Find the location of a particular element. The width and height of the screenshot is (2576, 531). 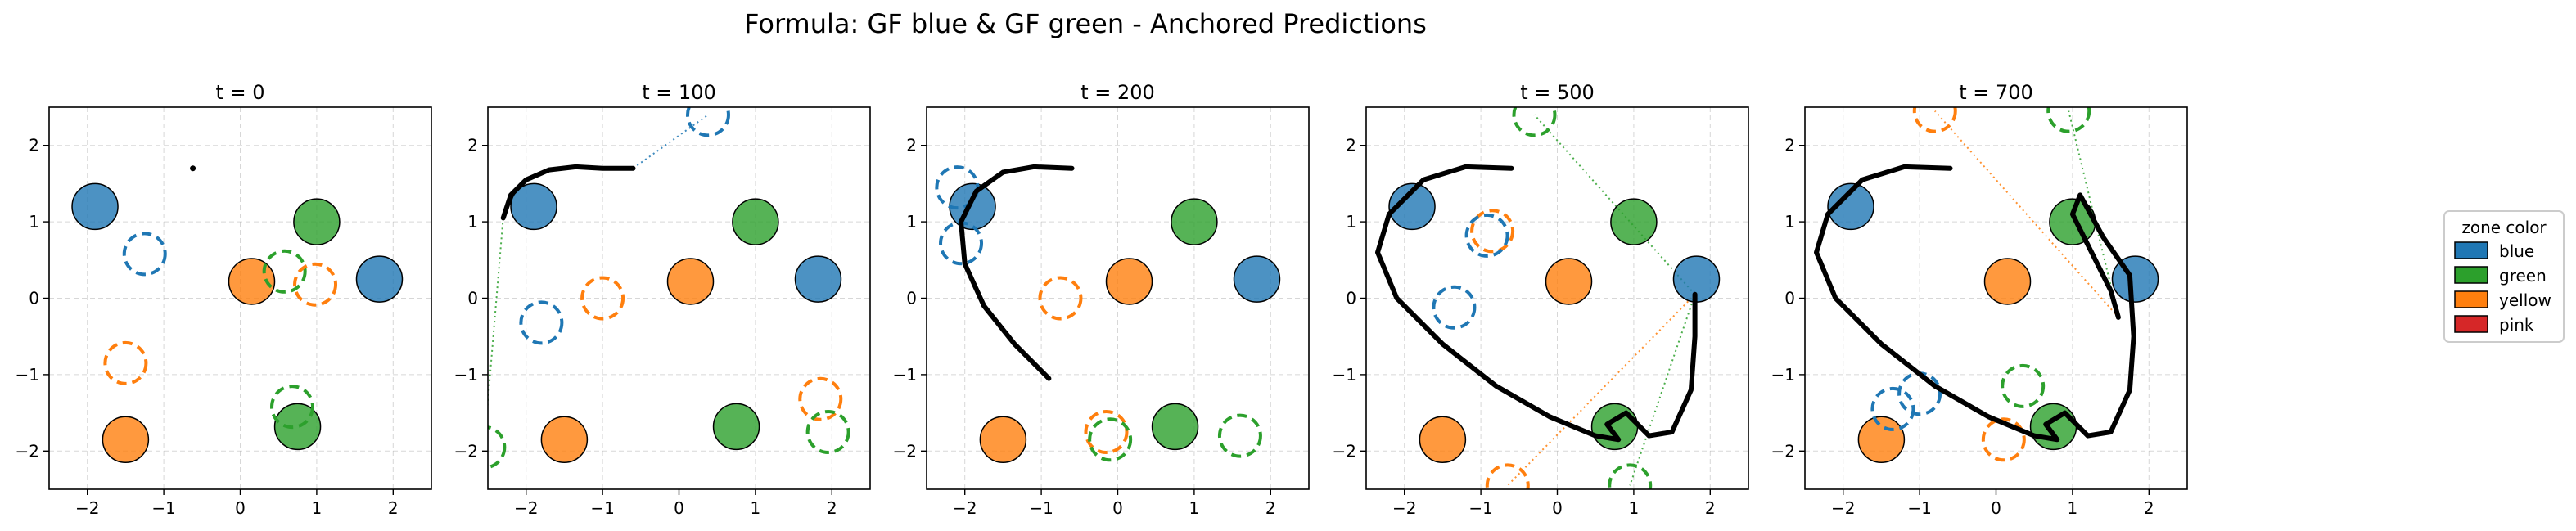

link-line-yellow is located at coordinates (1601, 391).